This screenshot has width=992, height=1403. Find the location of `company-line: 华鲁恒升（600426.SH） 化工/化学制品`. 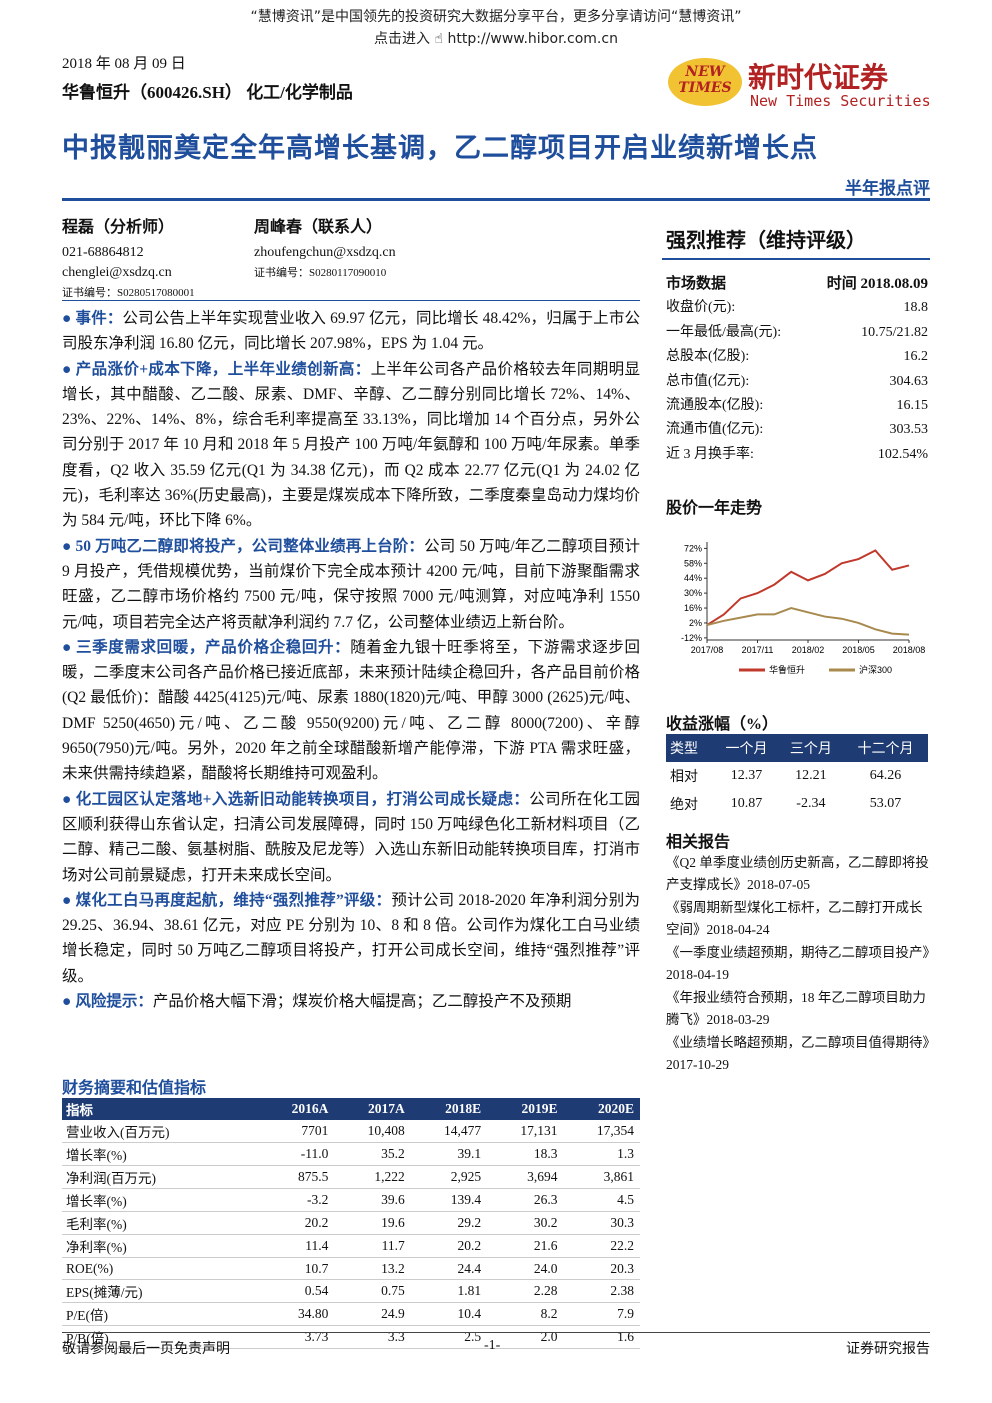

company-line: 华鲁恒升（600426.SH） 化工/化学制品 is located at coordinates (207, 90).